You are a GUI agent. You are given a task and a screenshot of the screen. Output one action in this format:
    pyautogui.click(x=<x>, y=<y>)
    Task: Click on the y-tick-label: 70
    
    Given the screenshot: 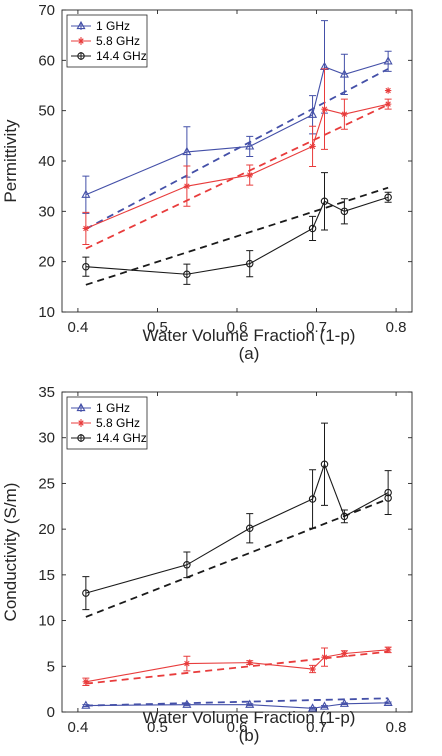 What is the action you would take?
    pyautogui.click(x=46, y=10)
    